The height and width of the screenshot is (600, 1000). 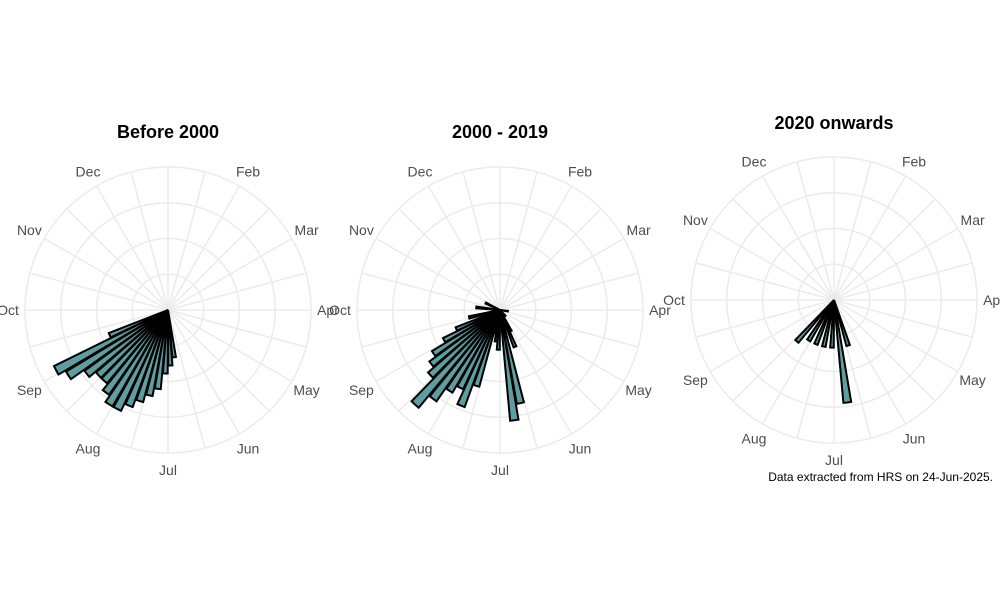 What do you see at coordinates (880, 477) in the screenshot?
I see `data-source-caption: Data extracted from HRS on 24-Jun-2025.` at bounding box center [880, 477].